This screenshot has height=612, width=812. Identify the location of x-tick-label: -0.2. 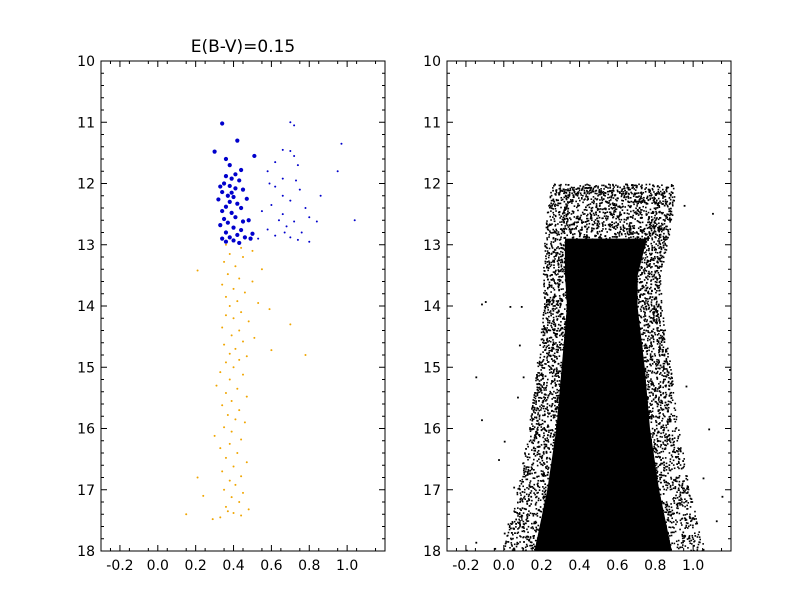
(119, 566).